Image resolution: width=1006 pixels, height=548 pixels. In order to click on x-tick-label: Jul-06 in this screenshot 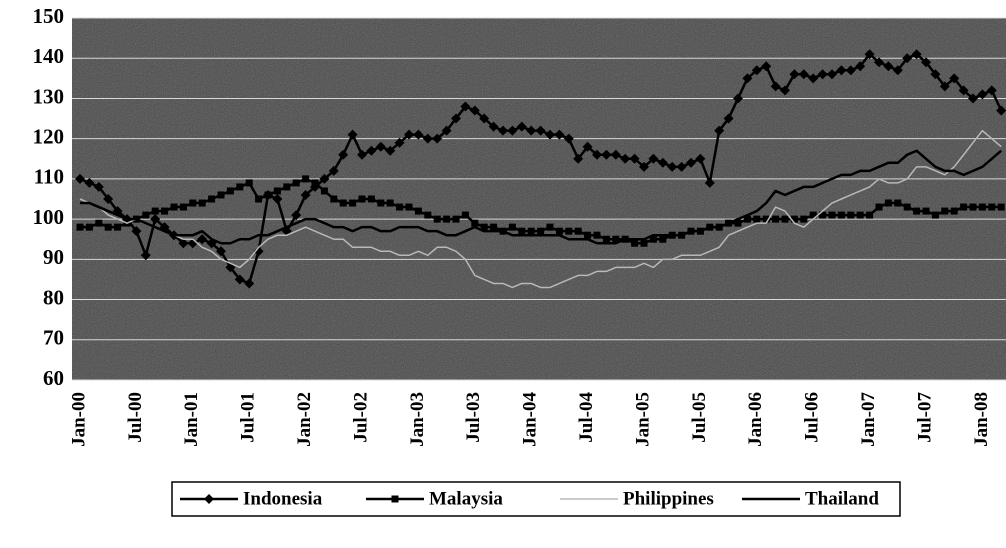, I will do `click(812, 417)`.